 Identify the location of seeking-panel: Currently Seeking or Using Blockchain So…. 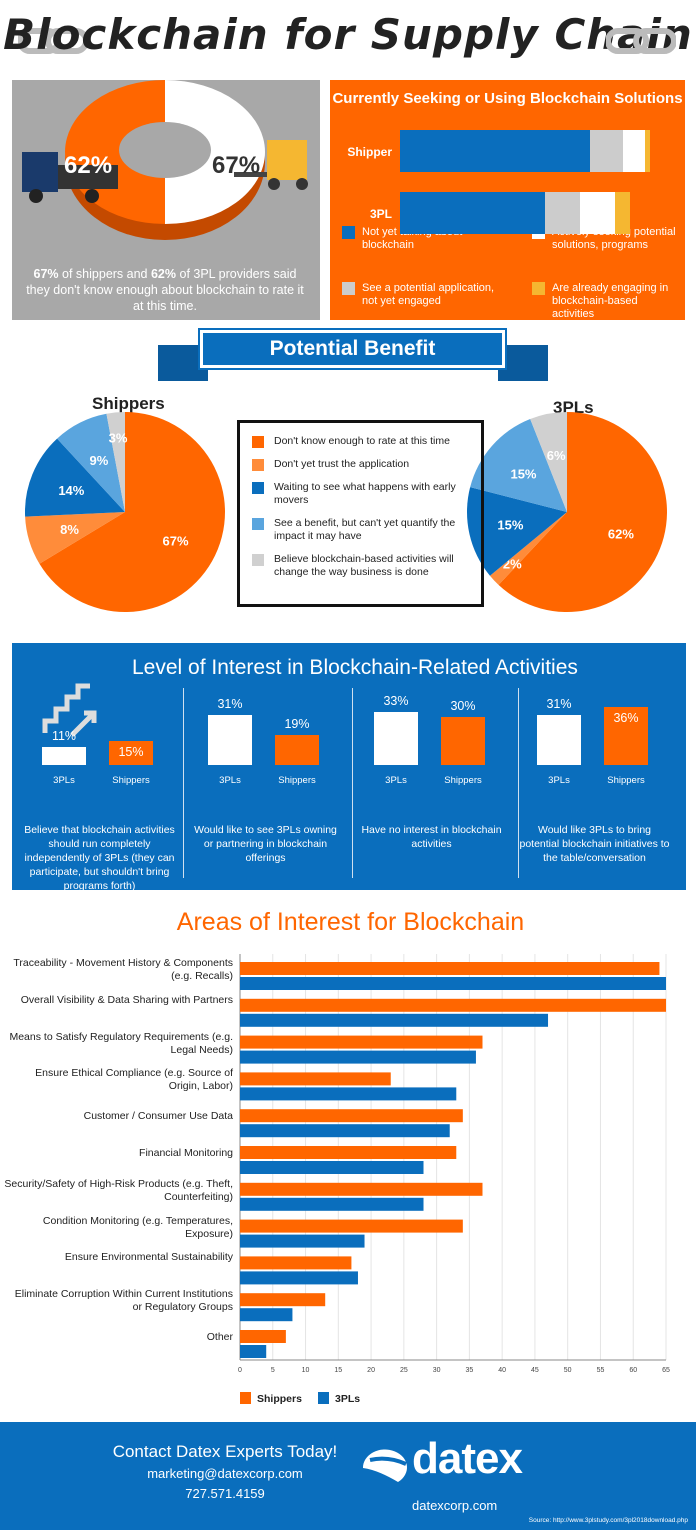
(507, 200).